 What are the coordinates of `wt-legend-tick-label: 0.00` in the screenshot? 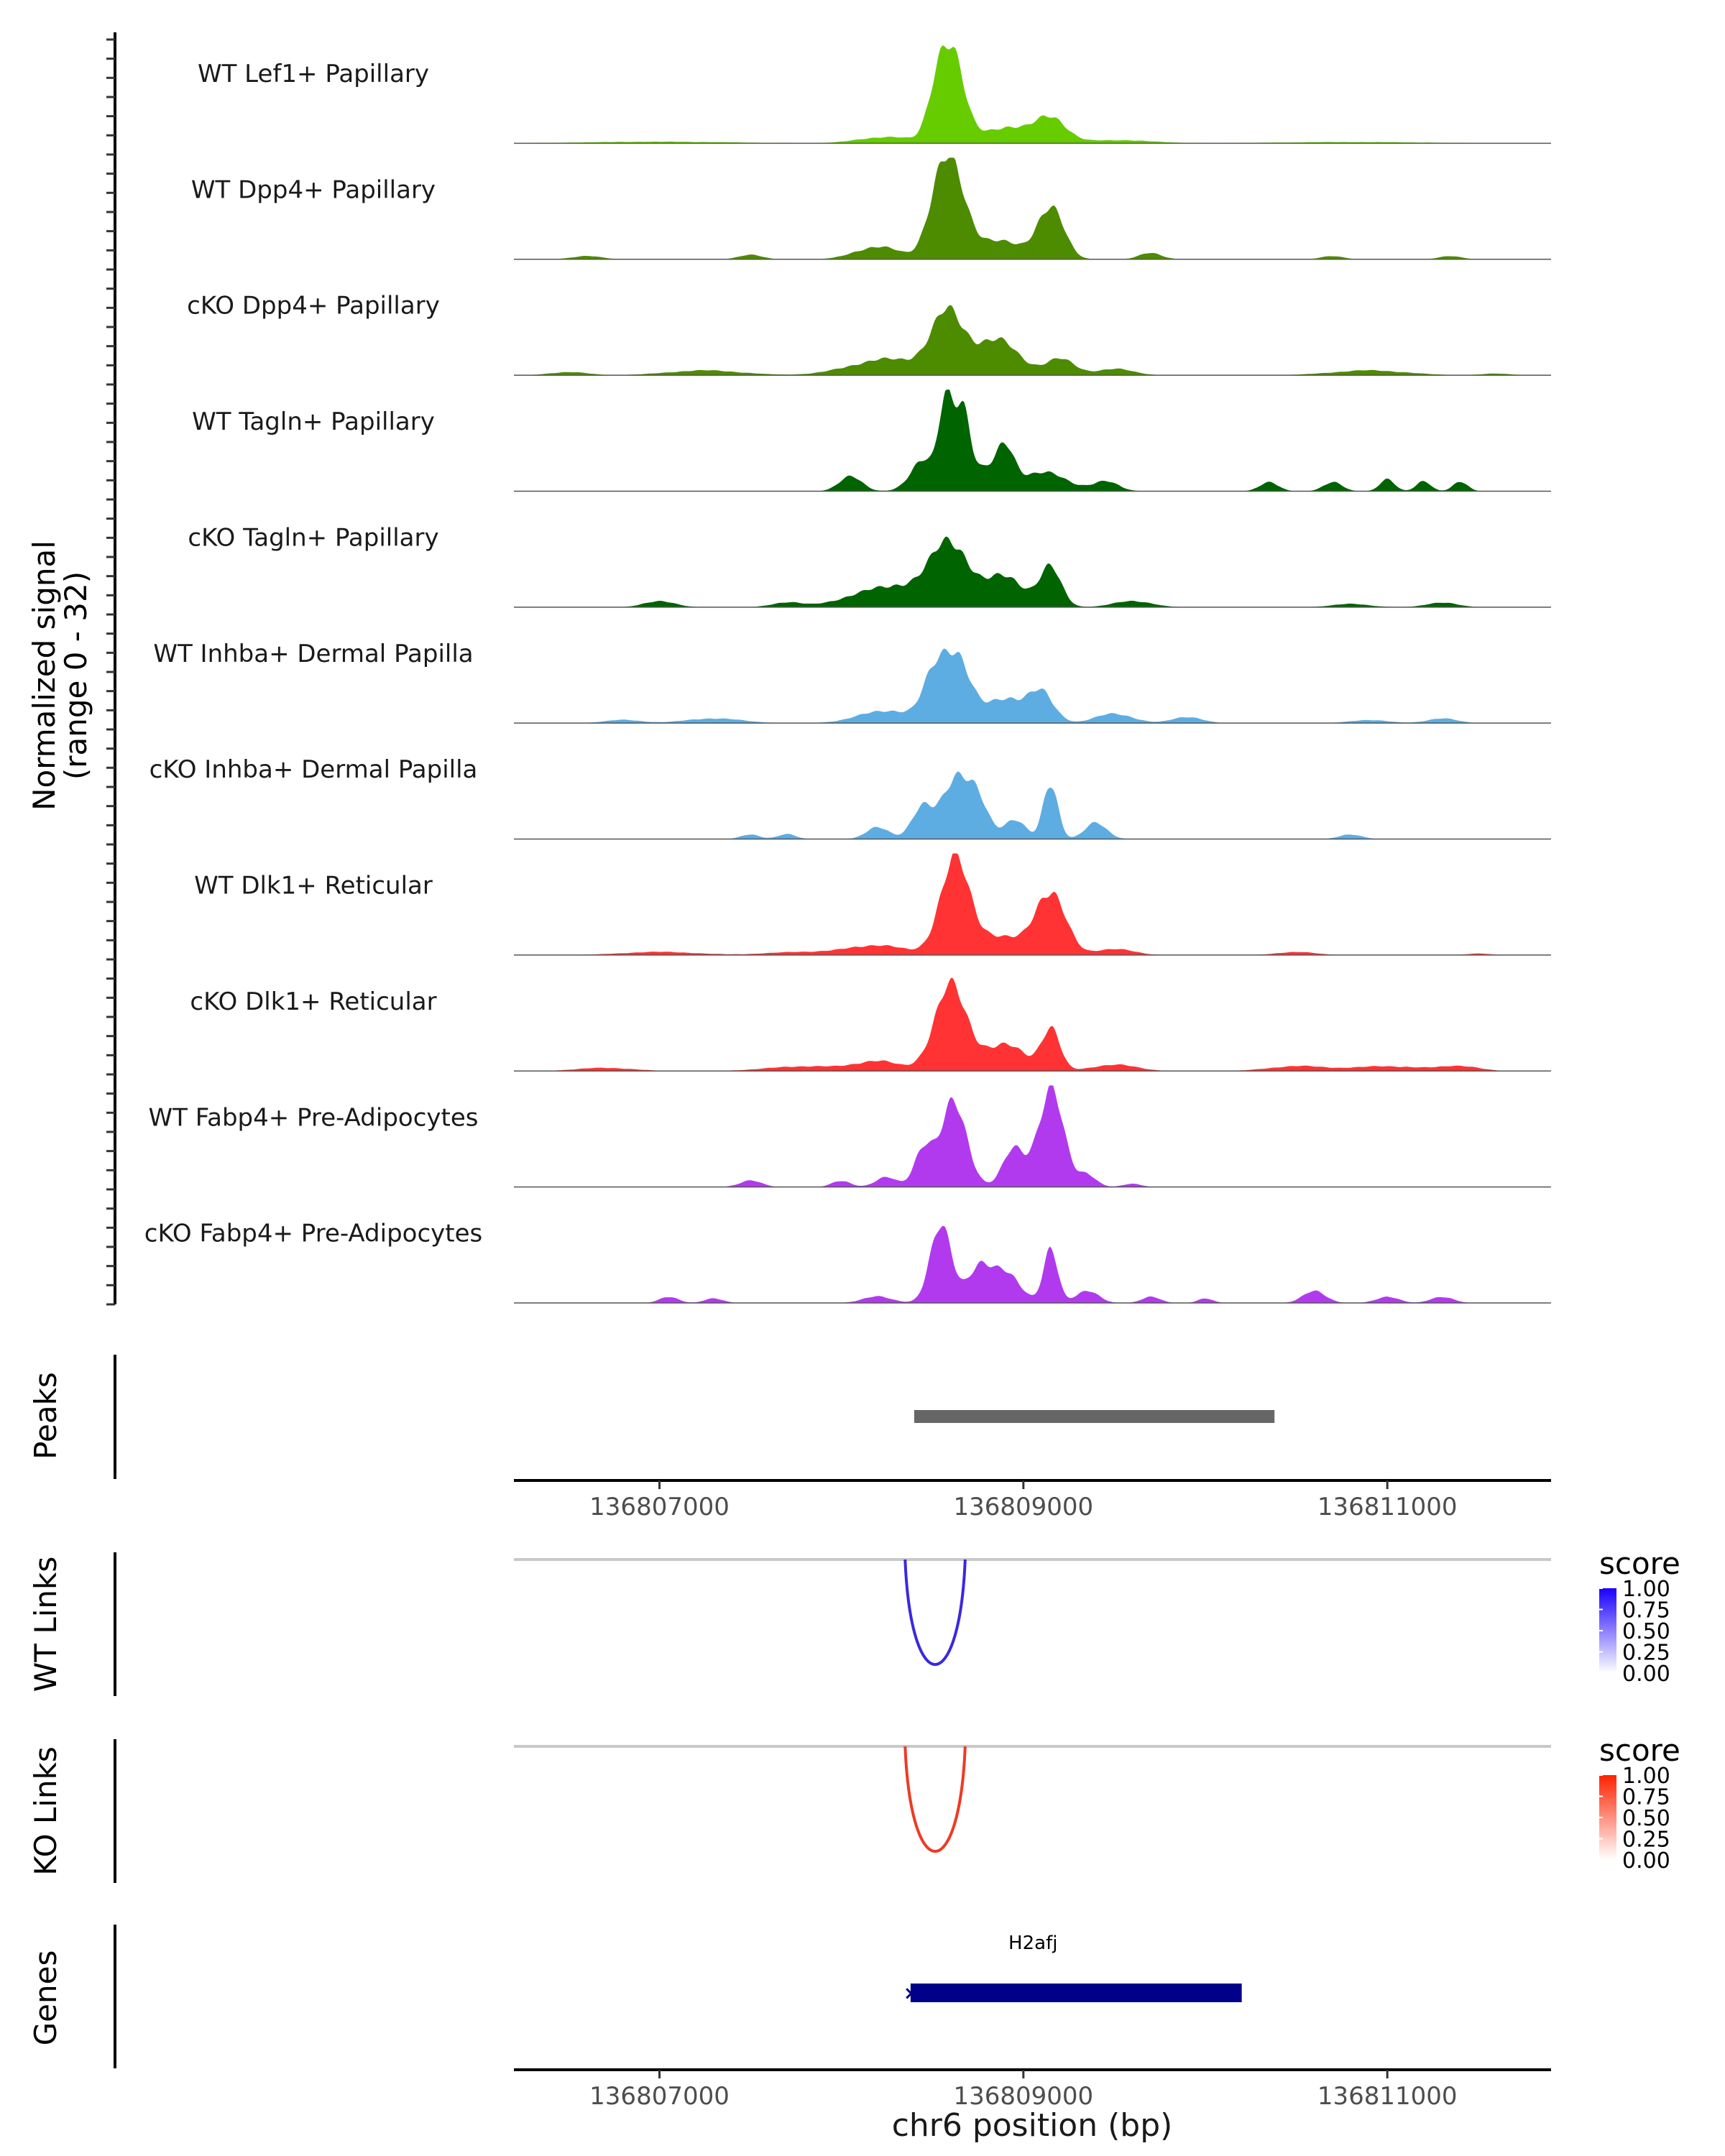 It's located at (1646, 1674).